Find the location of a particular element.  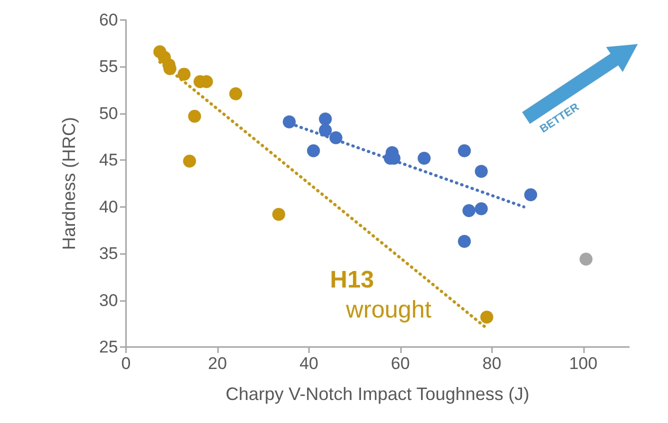

x-tick-label: 100 is located at coordinates (583, 363).